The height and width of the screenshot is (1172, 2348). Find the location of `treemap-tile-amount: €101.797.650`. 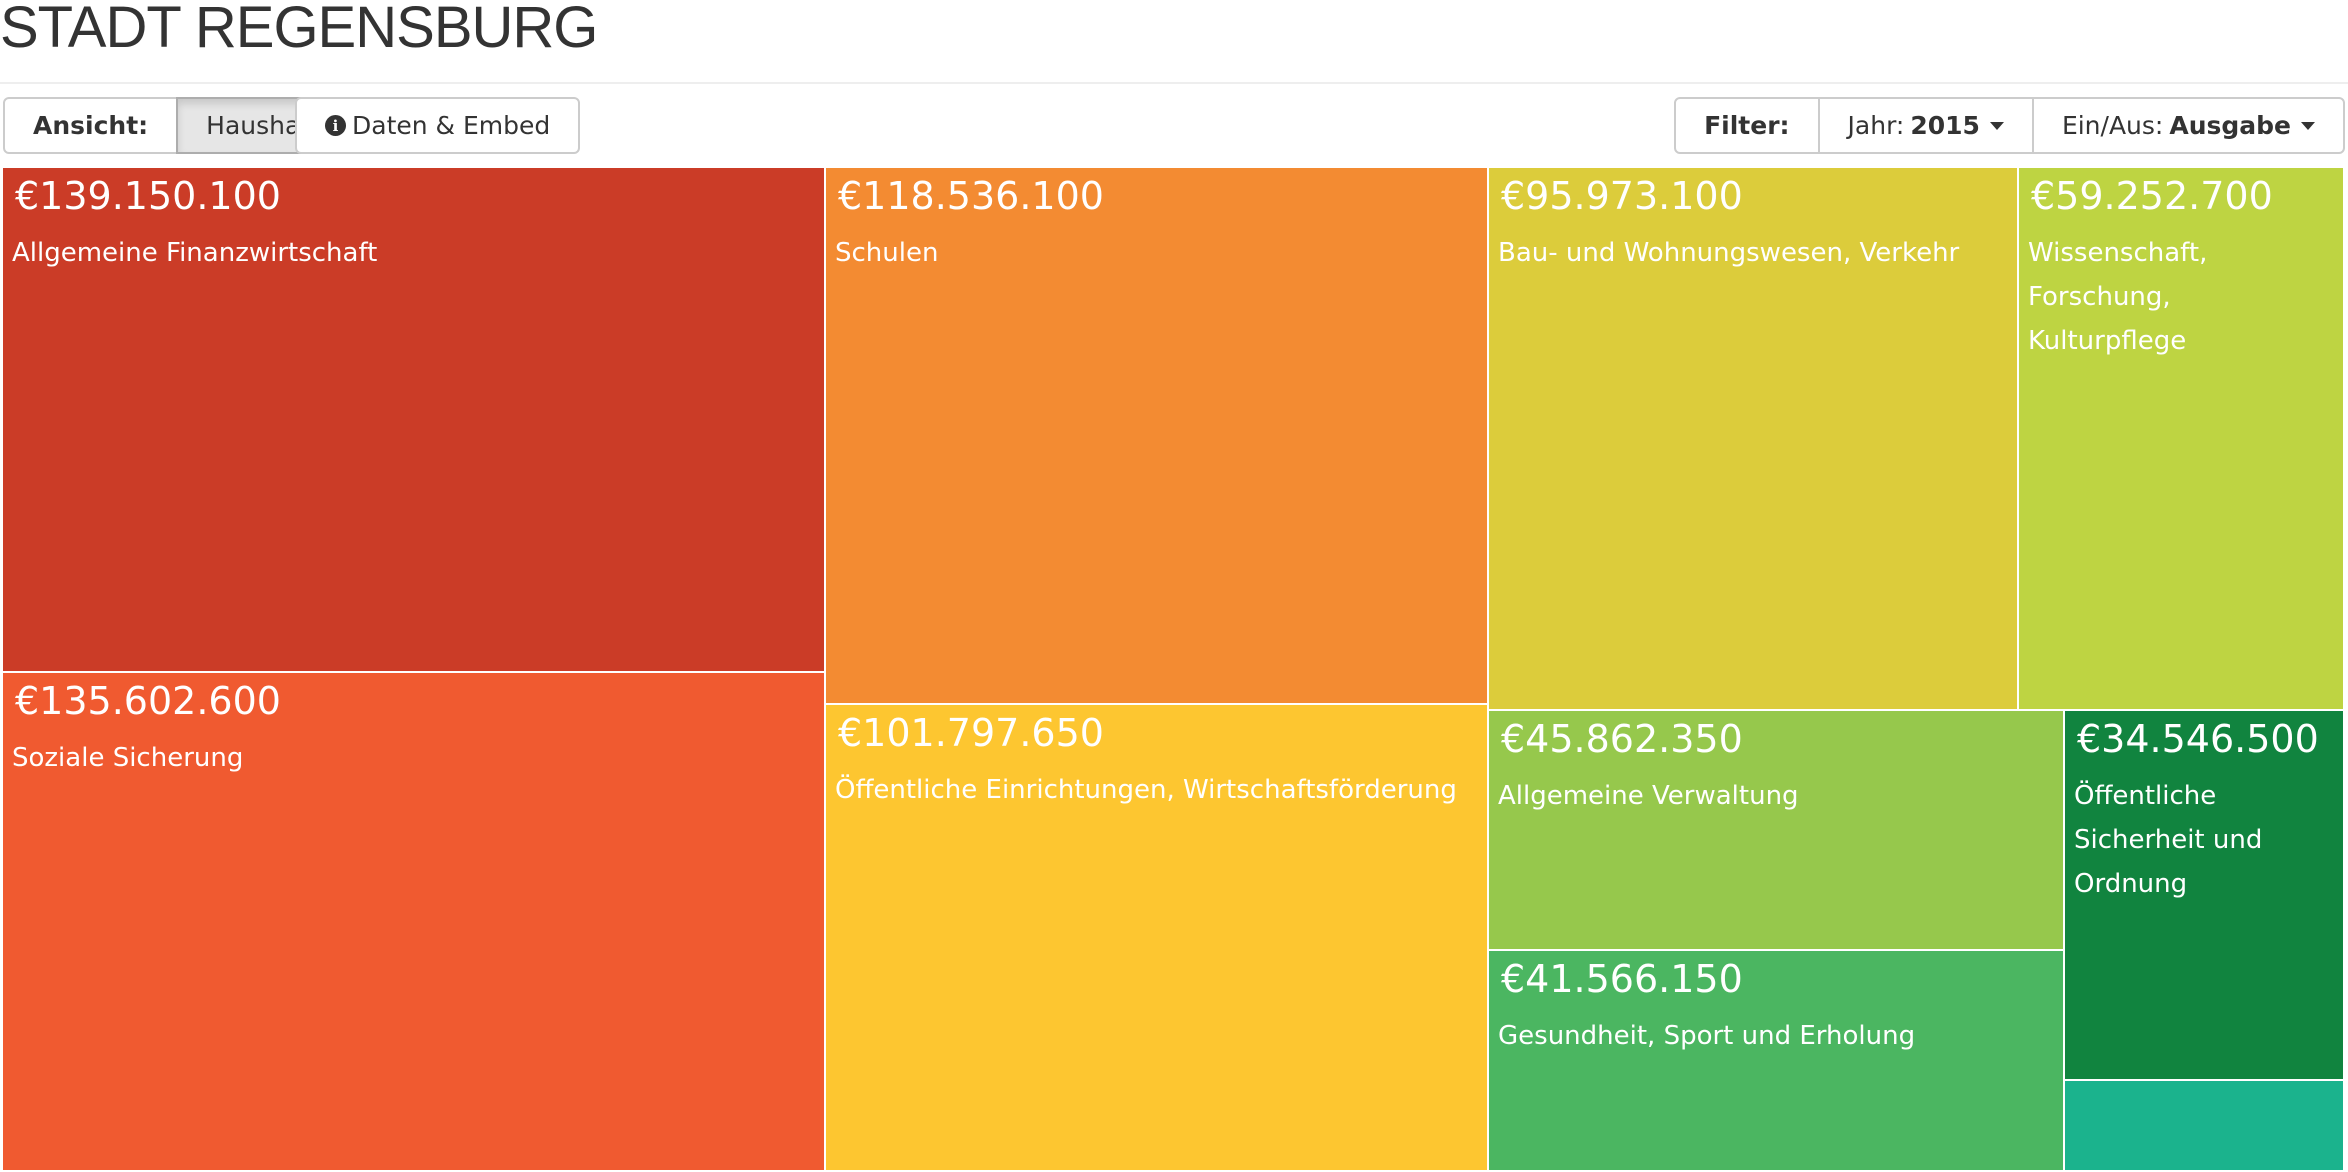

treemap-tile-amount: €101.797.650 is located at coordinates (971, 733).